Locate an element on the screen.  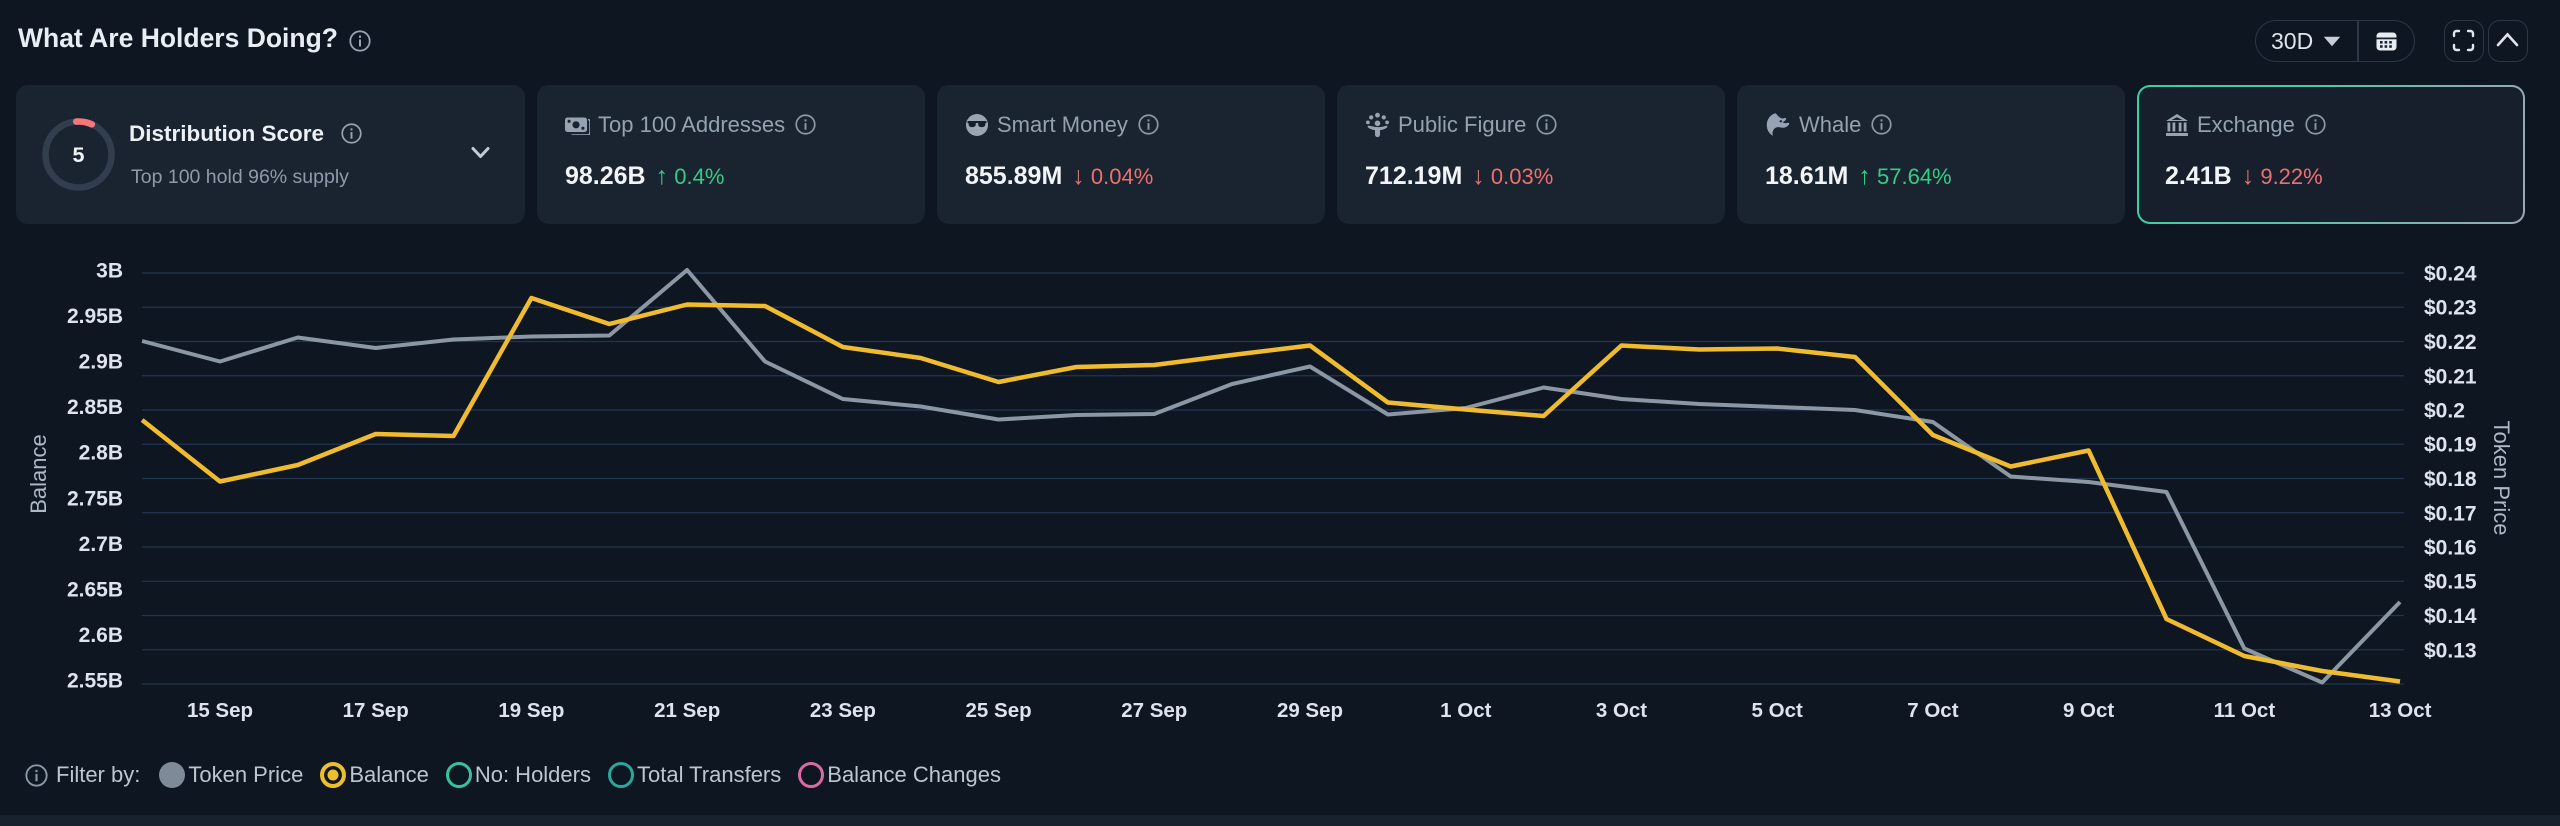
svg-text: 21 Sep is located at coordinates (687, 710).